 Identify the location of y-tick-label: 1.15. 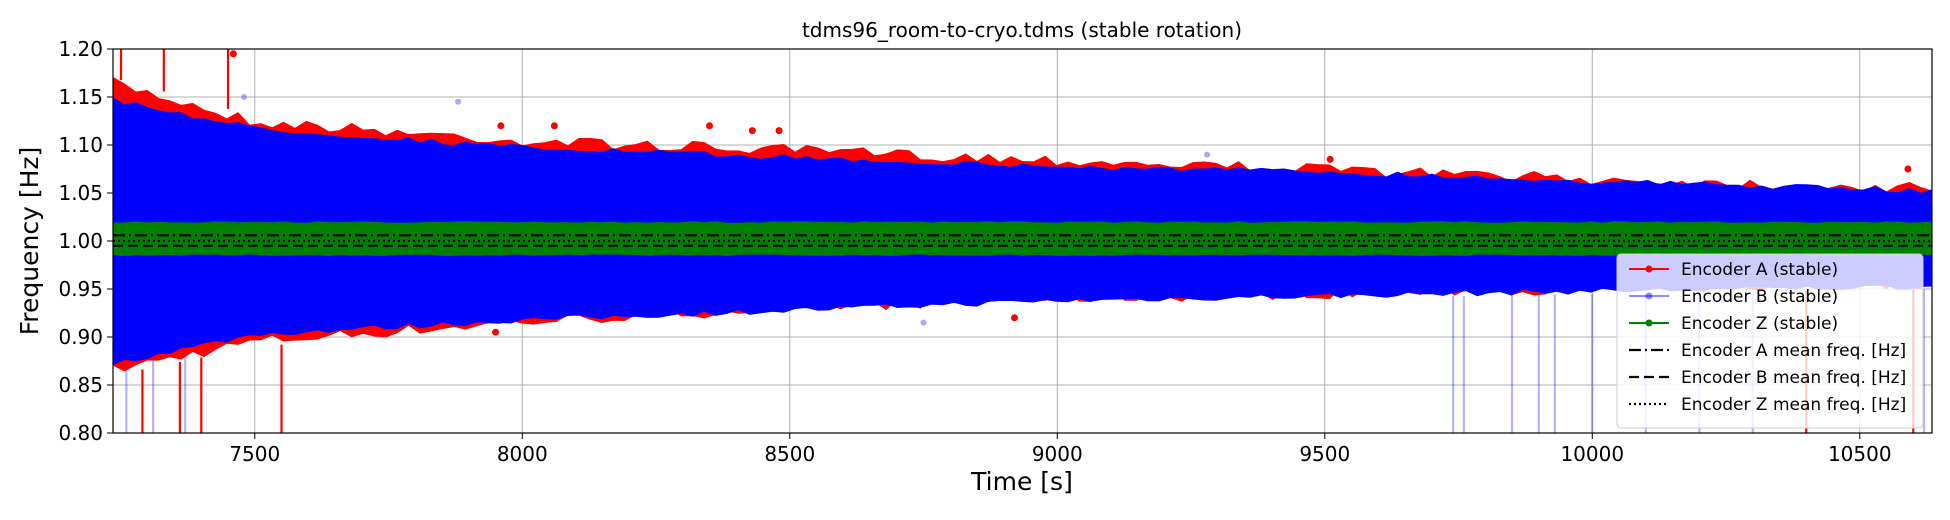
(80, 97).